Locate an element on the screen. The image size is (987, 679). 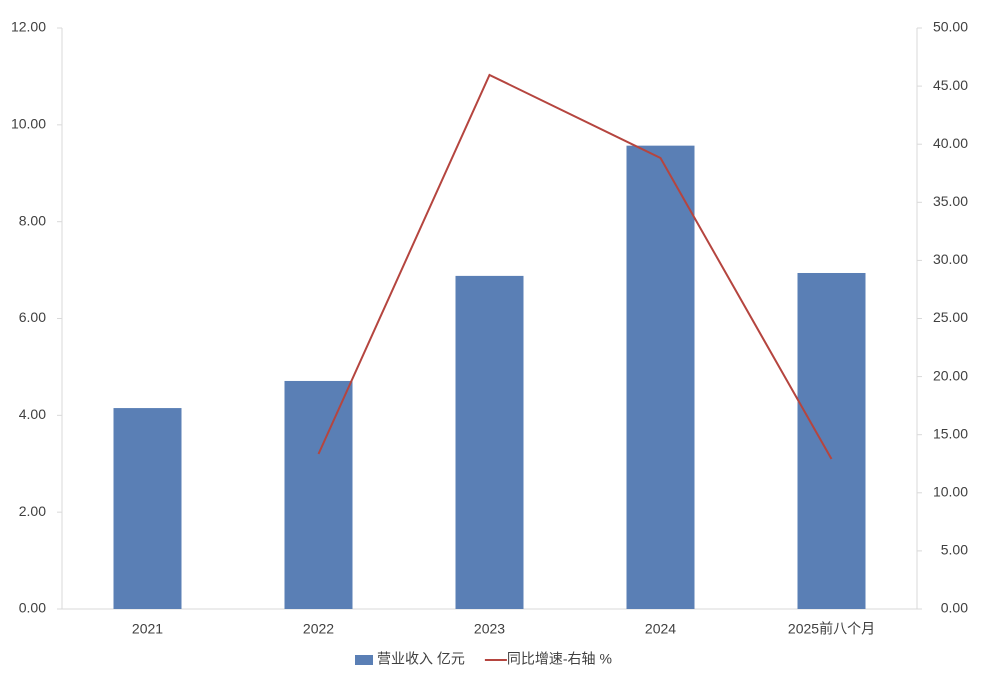
y-tick-label: 10.00 is located at coordinates (28, 124).